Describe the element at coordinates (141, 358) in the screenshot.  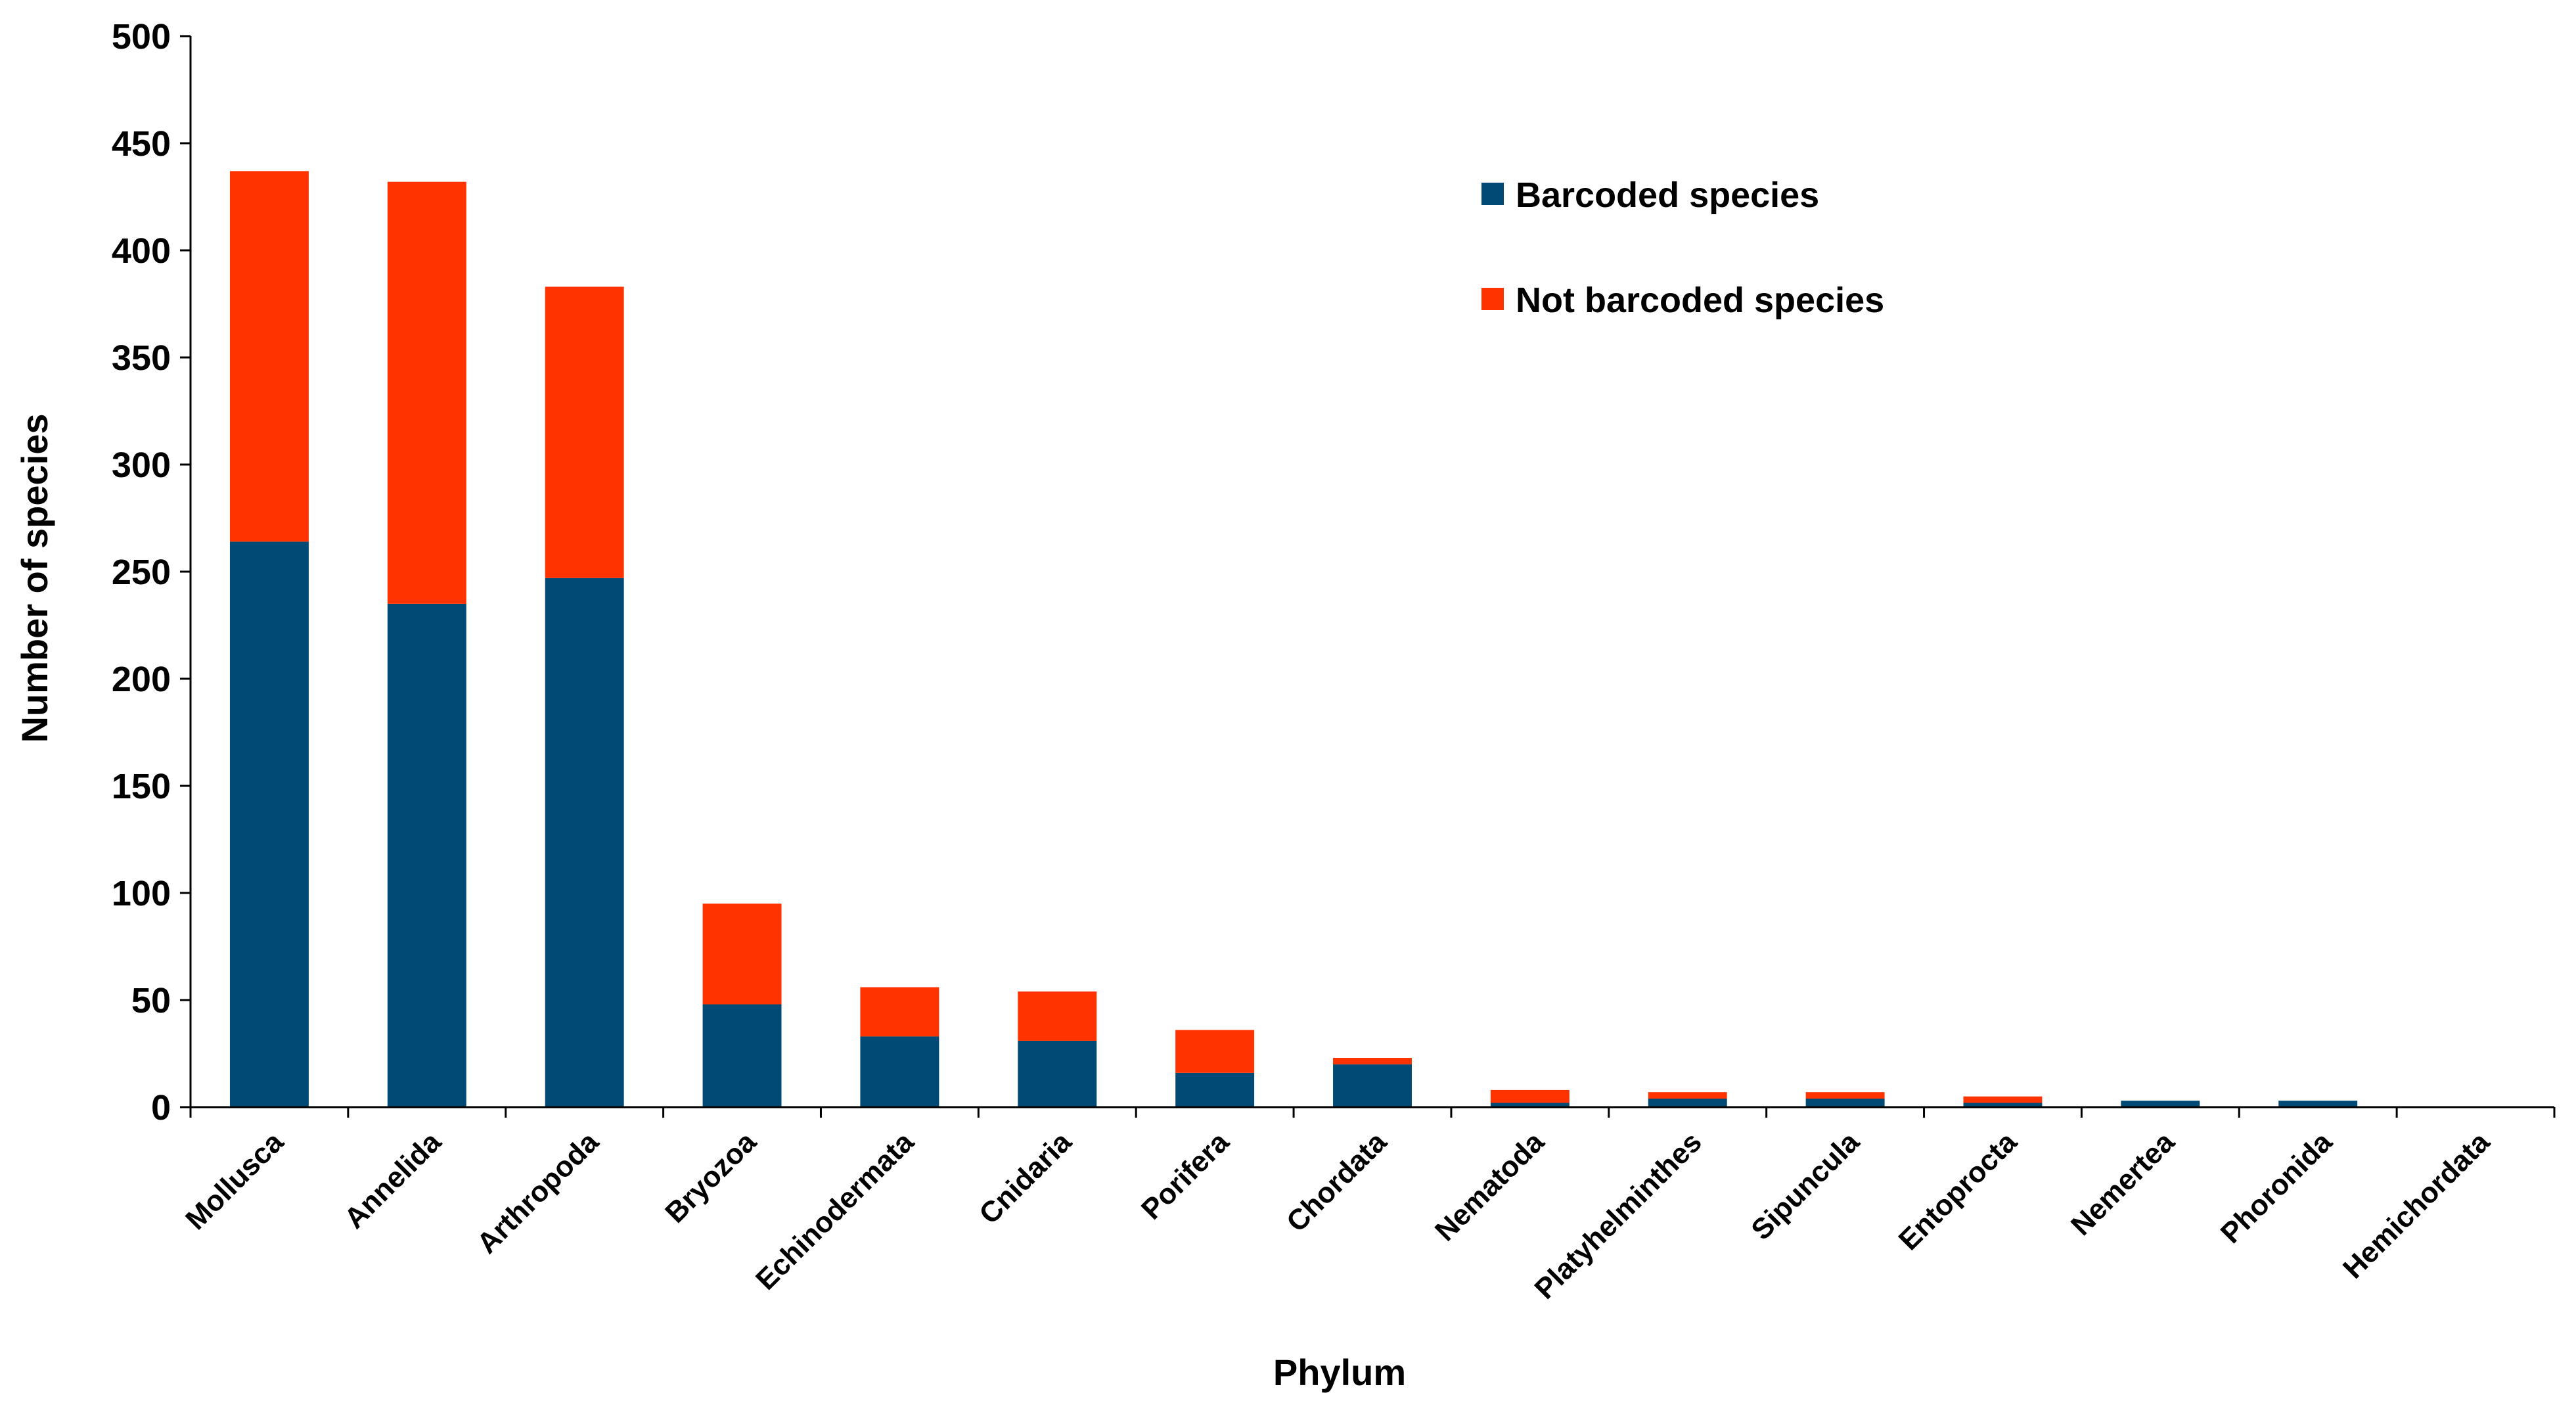
I see `y-tick-label: 350` at that location.